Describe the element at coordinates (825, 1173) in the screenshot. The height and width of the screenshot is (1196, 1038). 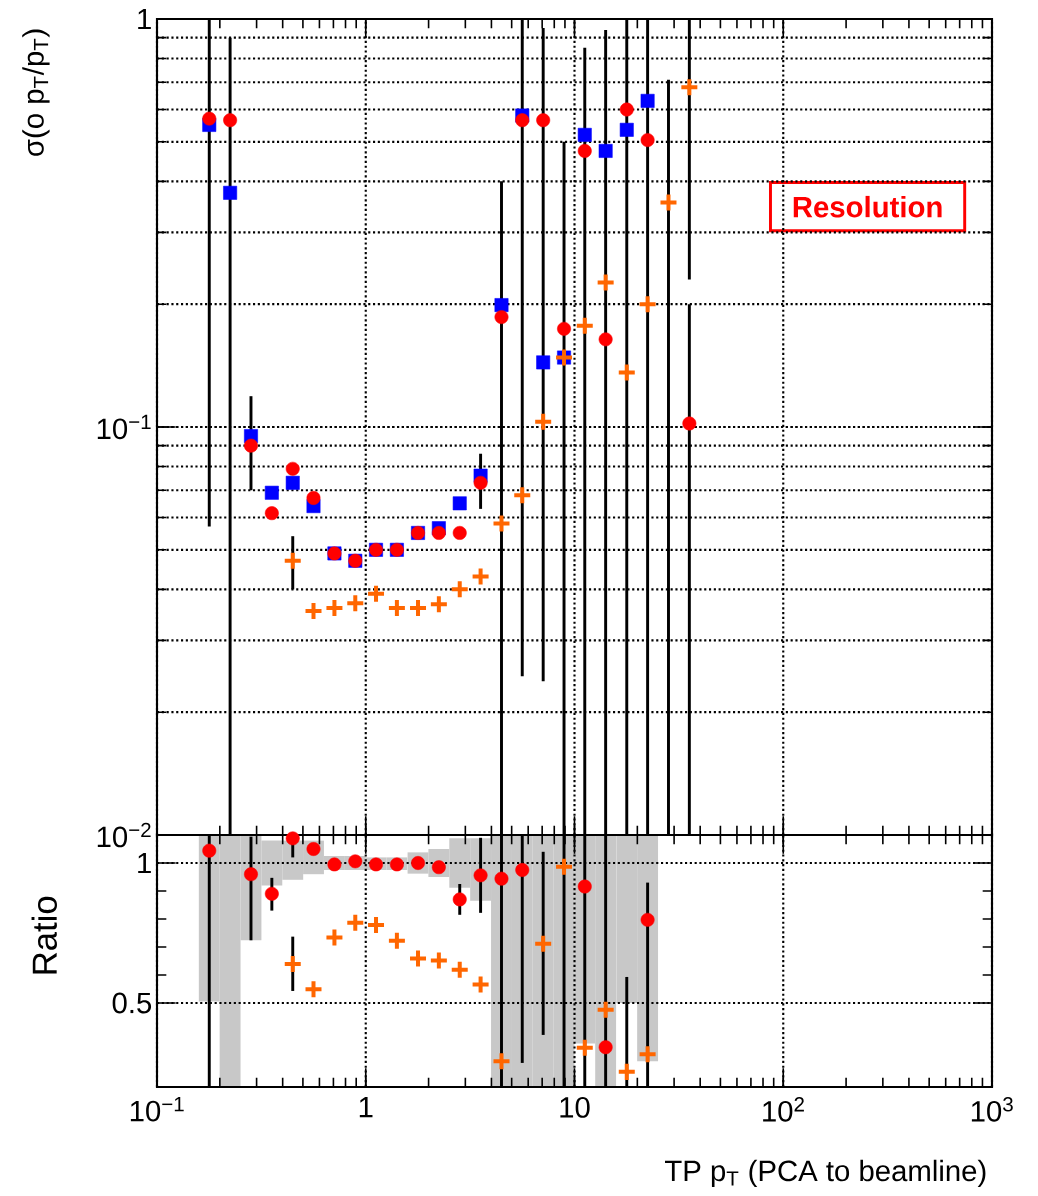
I see `x-axis-title: TP p$_{T}$ (PCA to beamline)` at that location.